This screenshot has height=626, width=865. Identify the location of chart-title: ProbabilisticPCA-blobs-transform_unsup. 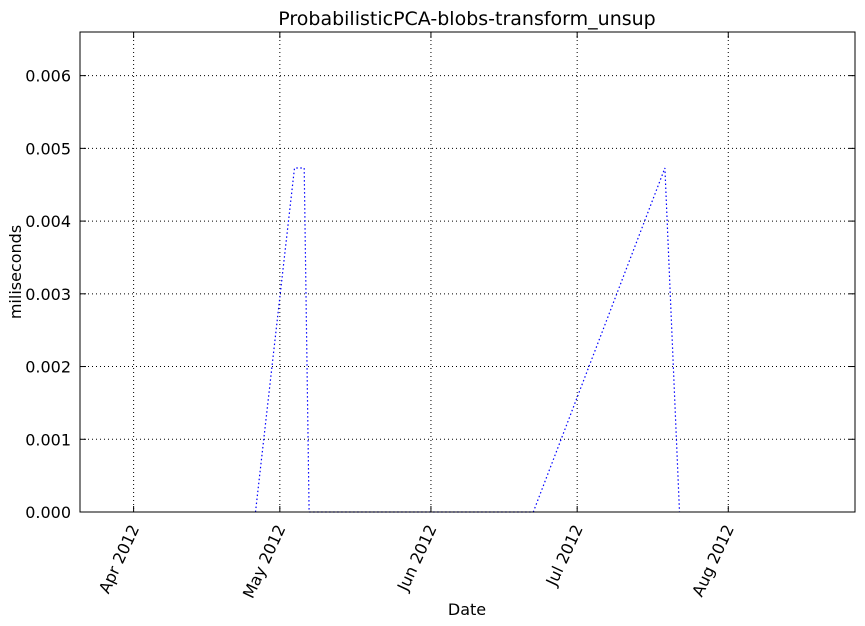
(467, 19).